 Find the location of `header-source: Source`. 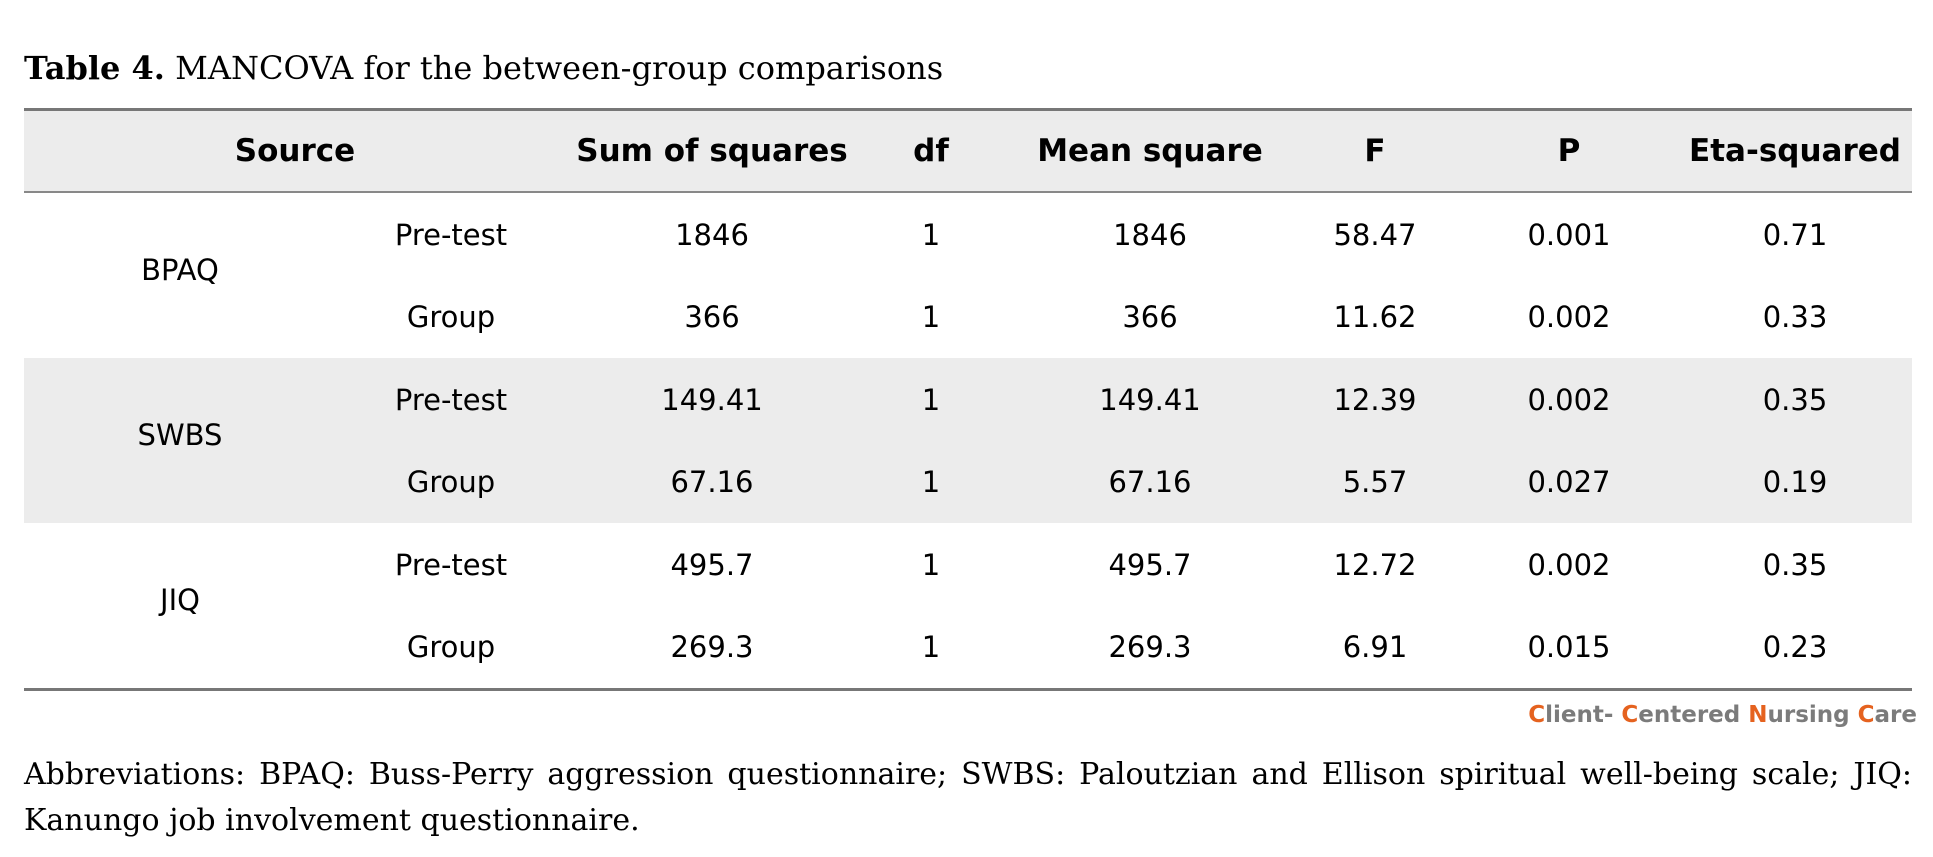

header-source: Source is located at coordinates (295, 151).